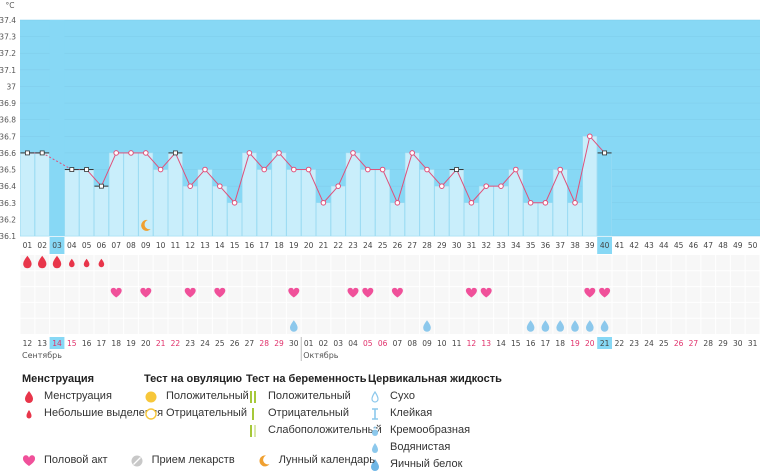  Describe the element at coordinates (116, 245) in the screenshot. I see `day-number: 07` at that location.